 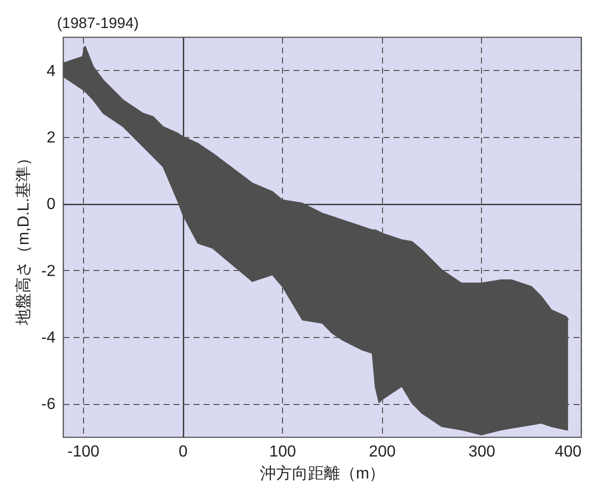 What do you see at coordinates (183, 452) in the screenshot?
I see `x-tick-label: 0` at bounding box center [183, 452].